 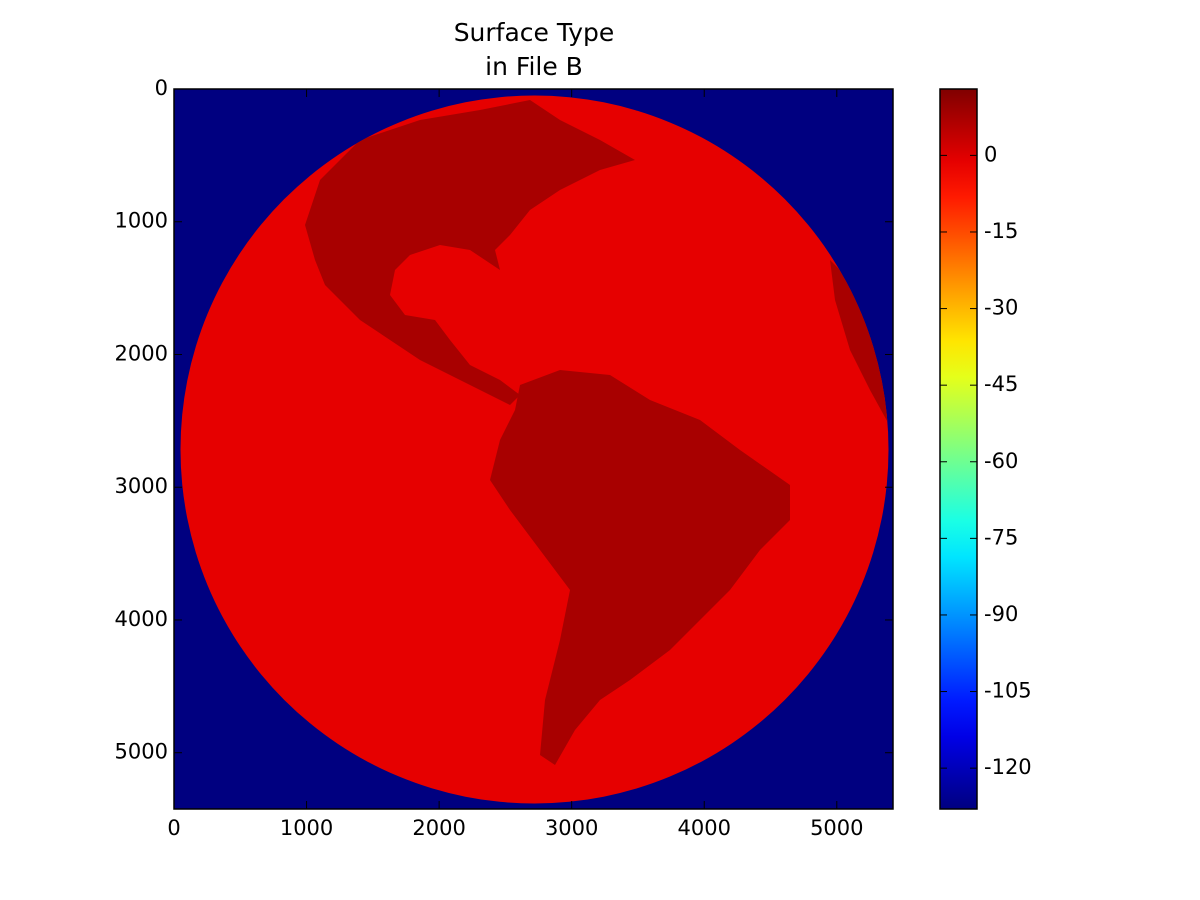 I want to click on y-tick-label: 0, so click(x=161, y=88).